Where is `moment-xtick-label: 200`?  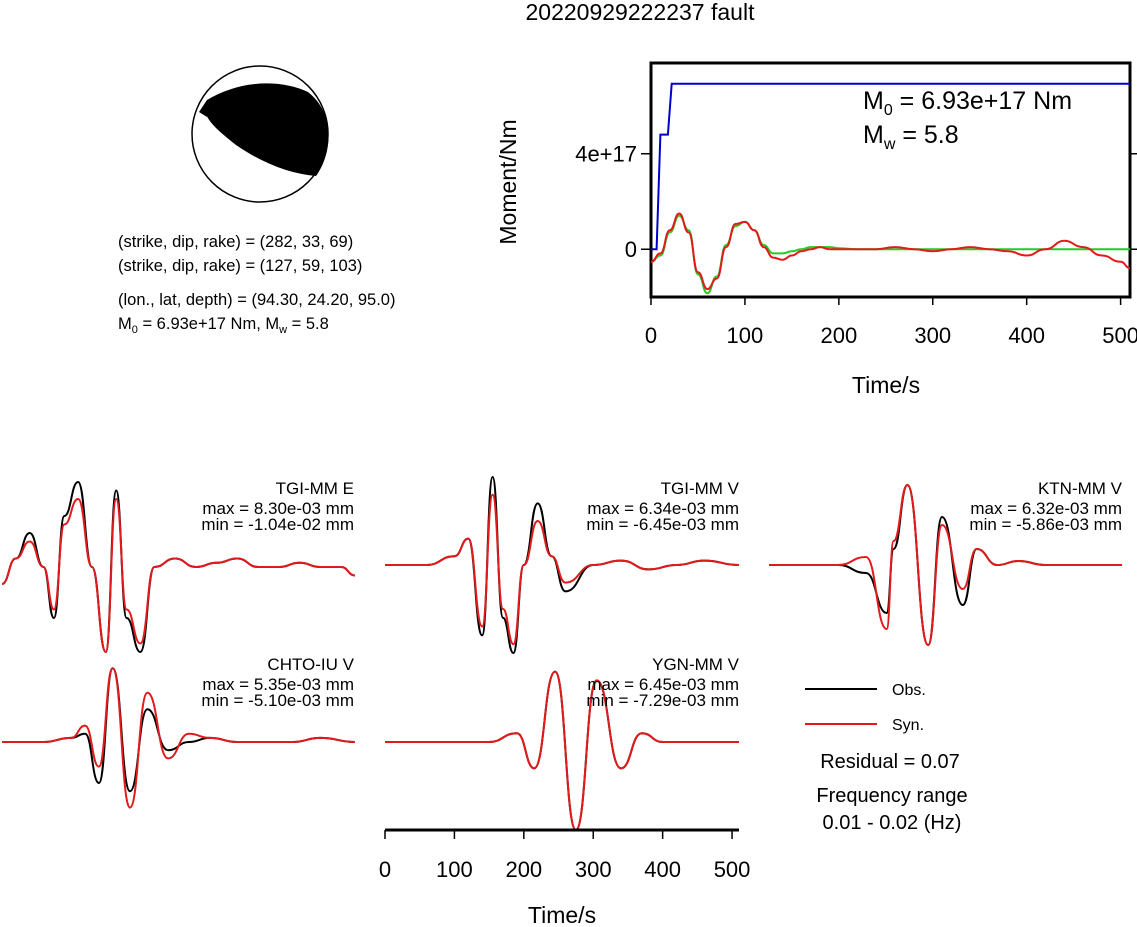
moment-xtick-label: 200 is located at coordinates (838, 335).